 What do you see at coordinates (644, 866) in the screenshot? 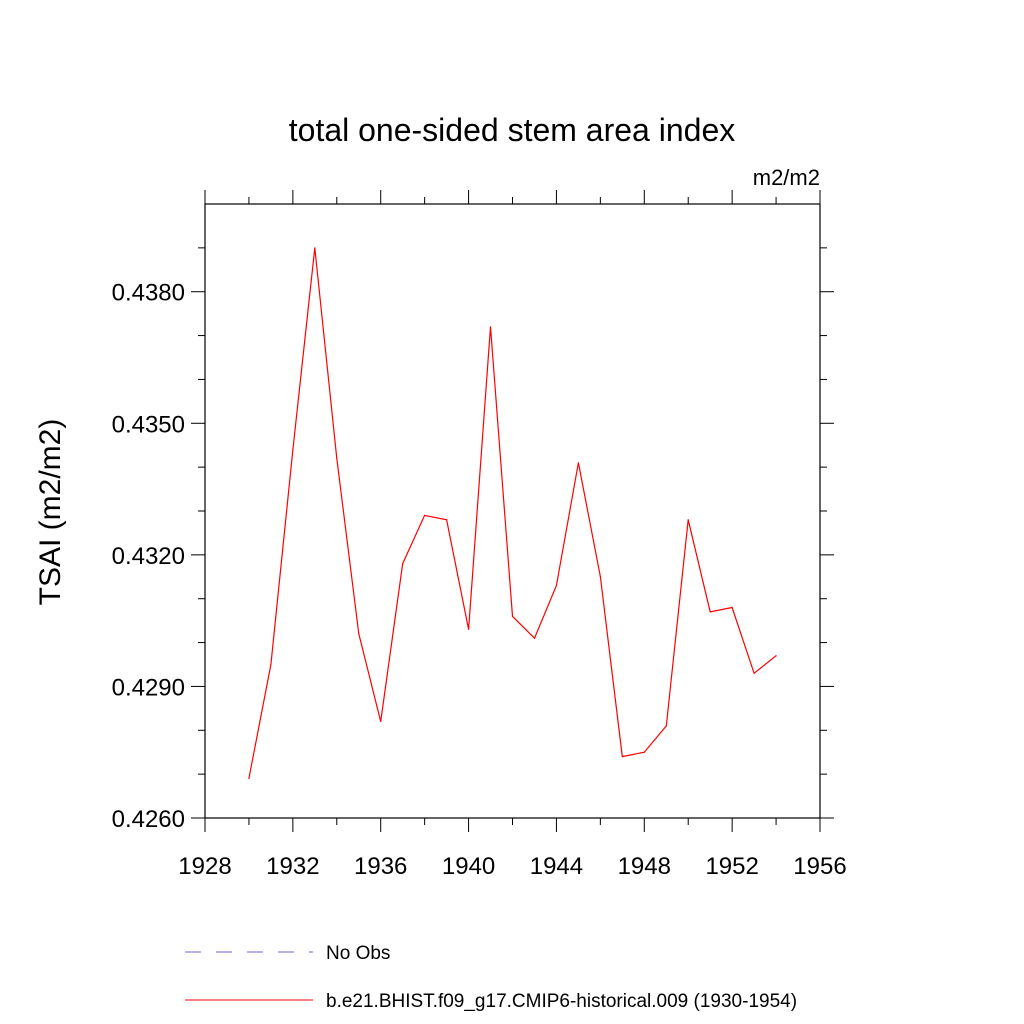
I see `x-tick-label: 1948` at bounding box center [644, 866].